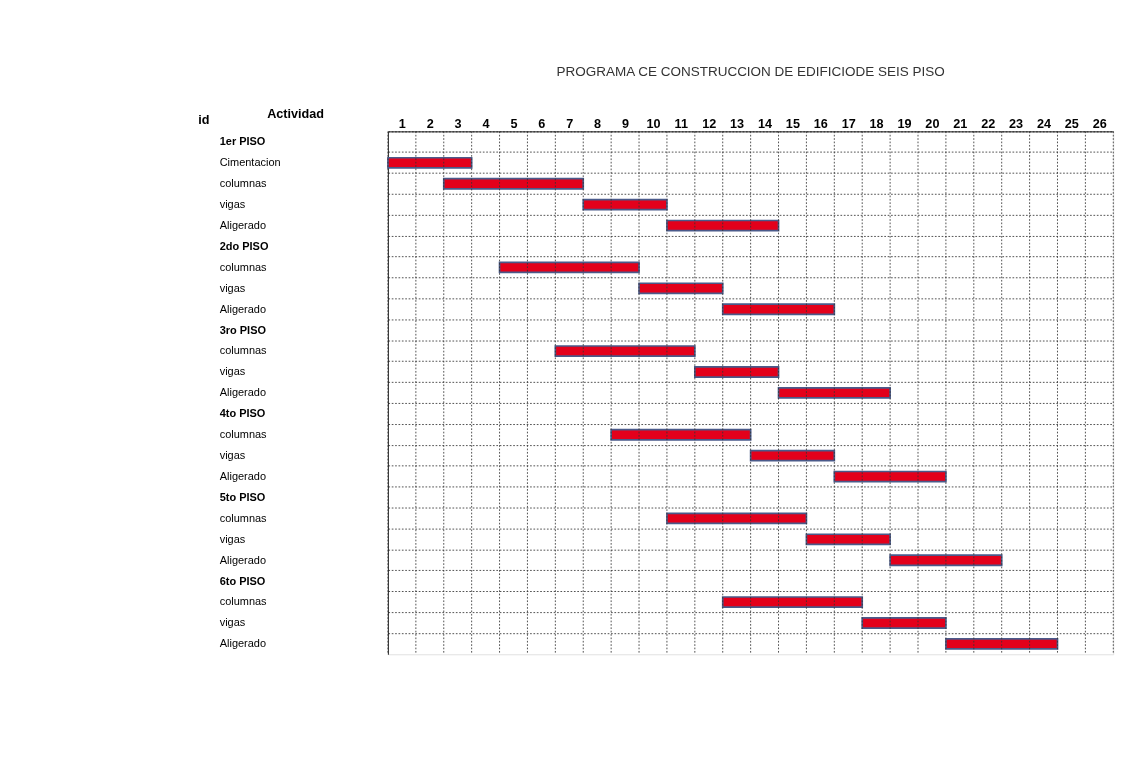 The height and width of the screenshot is (758, 1131). What do you see at coordinates (626, 123) in the screenshot?
I see `x-tick-label: 9` at bounding box center [626, 123].